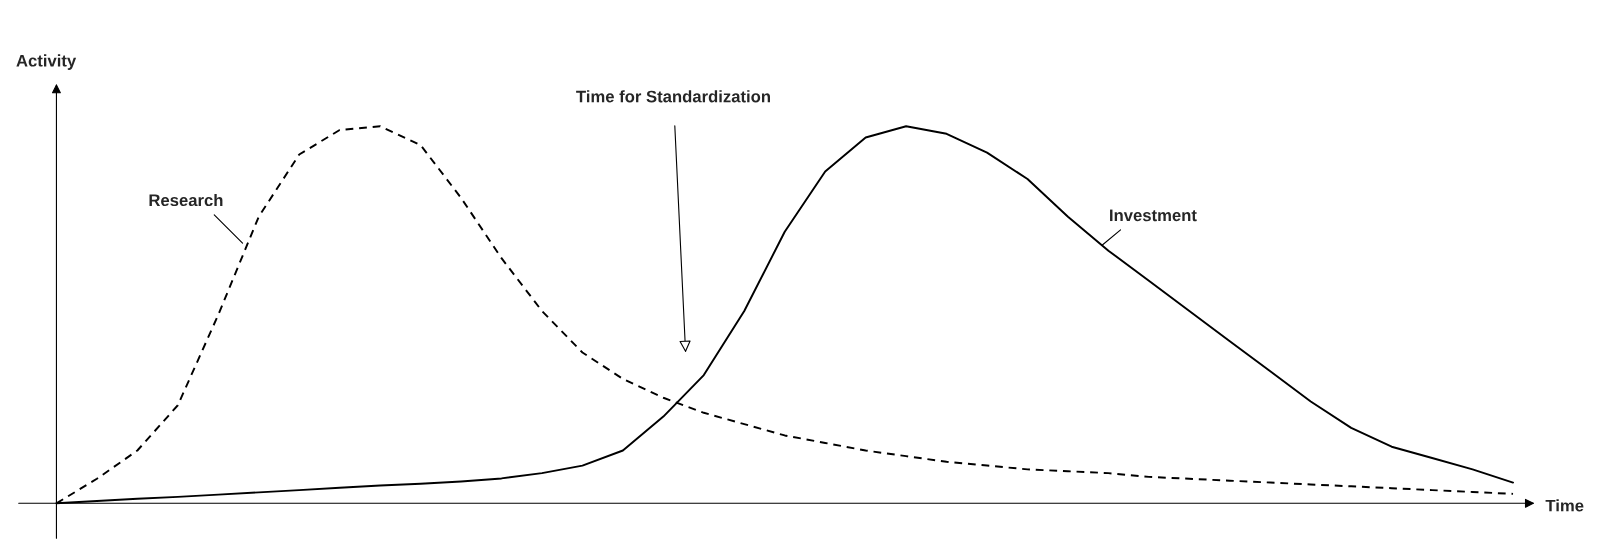  What do you see at coordinates (186, 200) in the screenshot?
I see `text: Research` at bounding box center [186, 200].